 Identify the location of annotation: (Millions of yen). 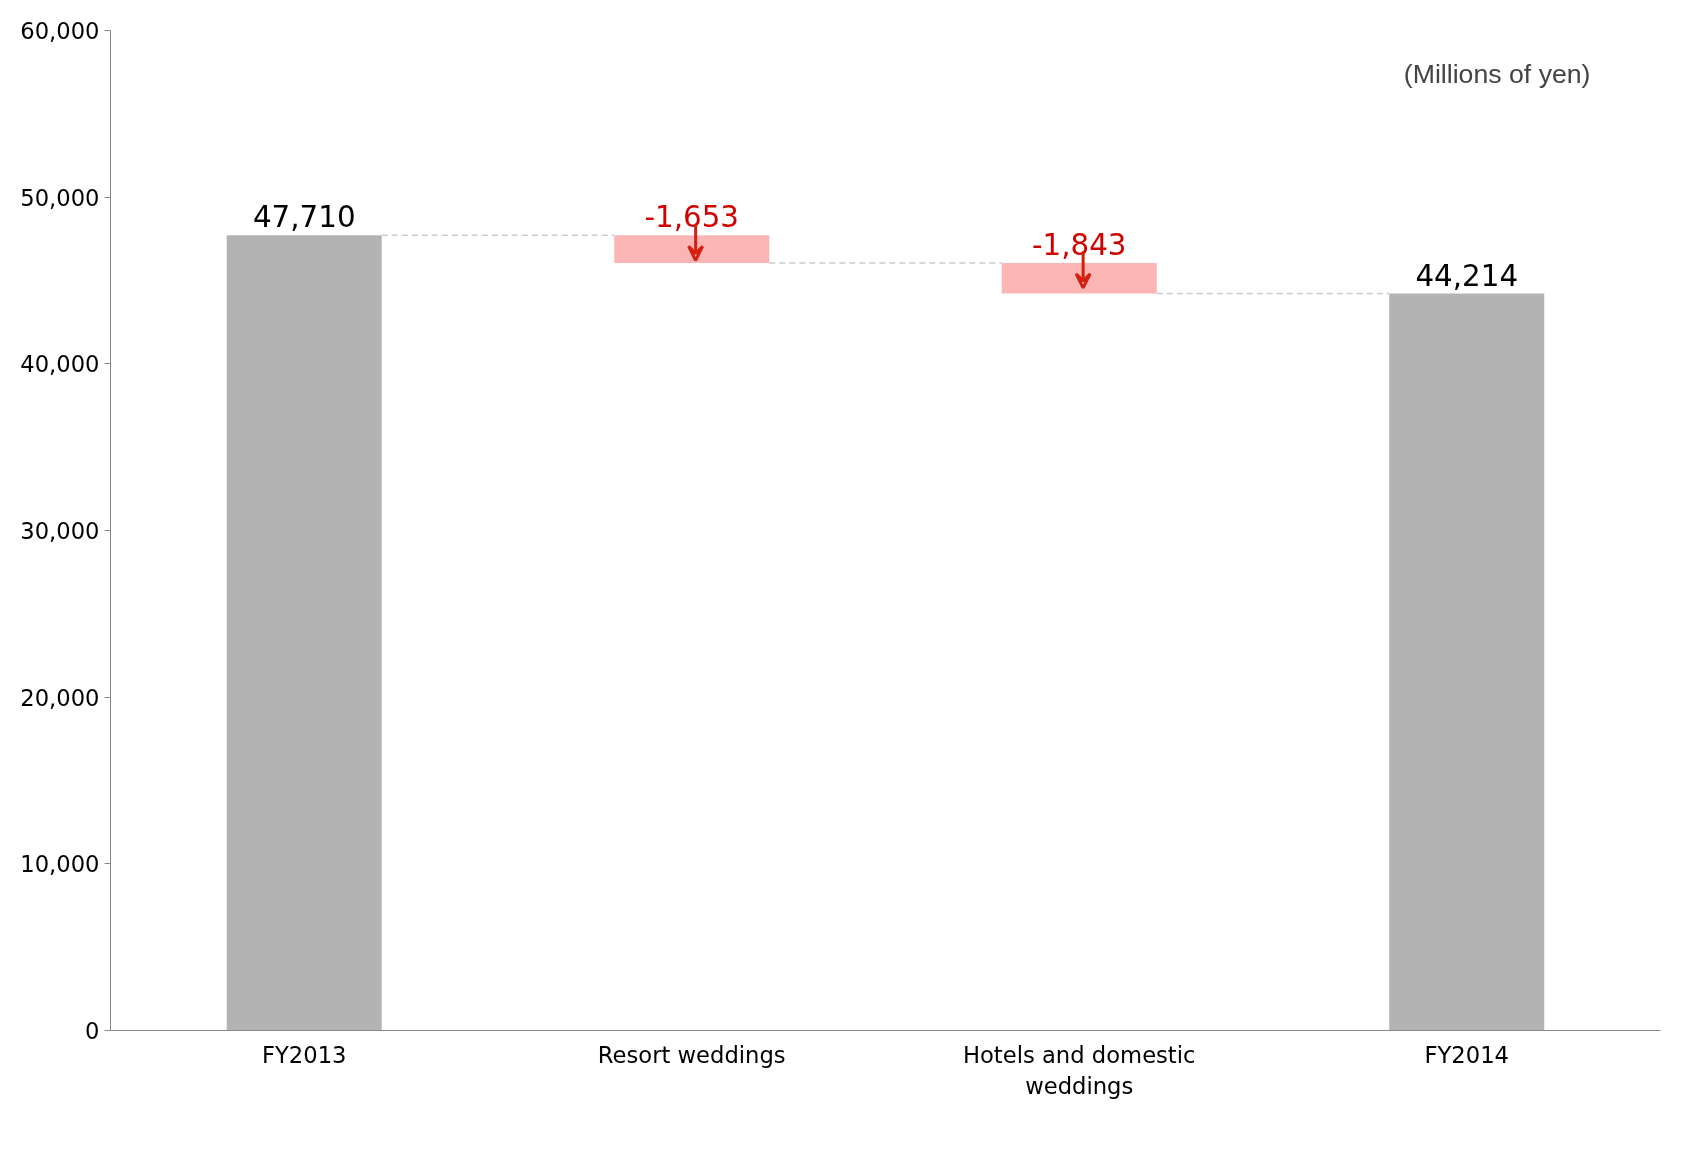
(1497, 73).